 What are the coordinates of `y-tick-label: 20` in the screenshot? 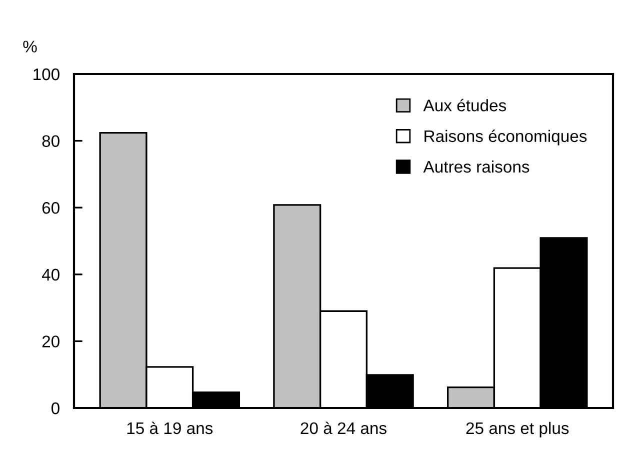 It's located at (51, 342).